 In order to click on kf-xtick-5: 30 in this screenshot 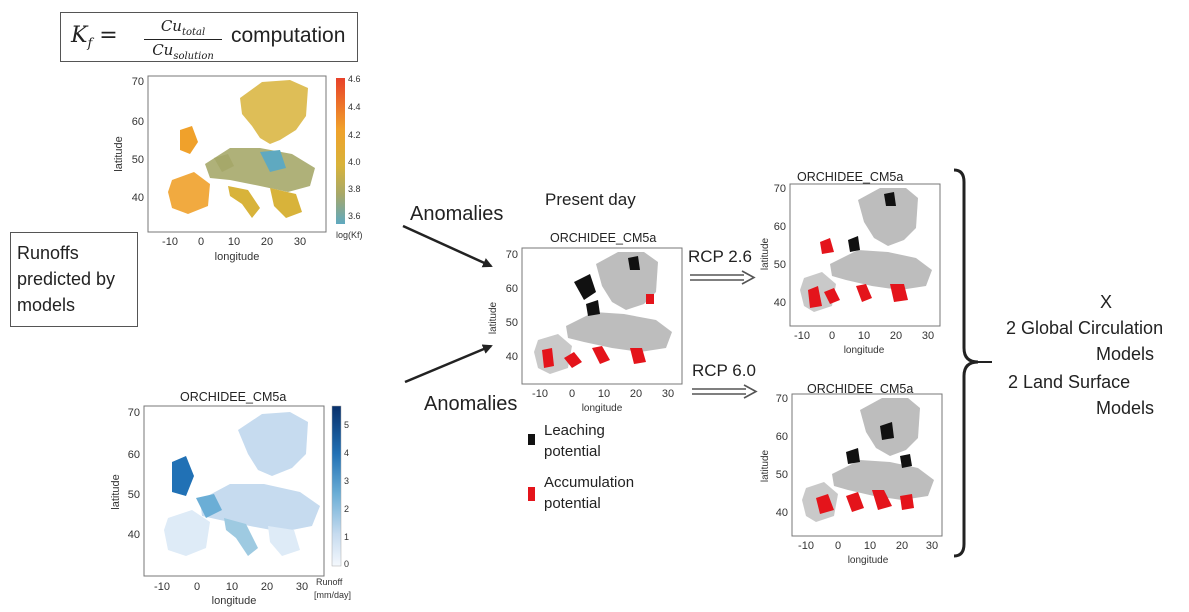, I will do `click(300, 242)`.